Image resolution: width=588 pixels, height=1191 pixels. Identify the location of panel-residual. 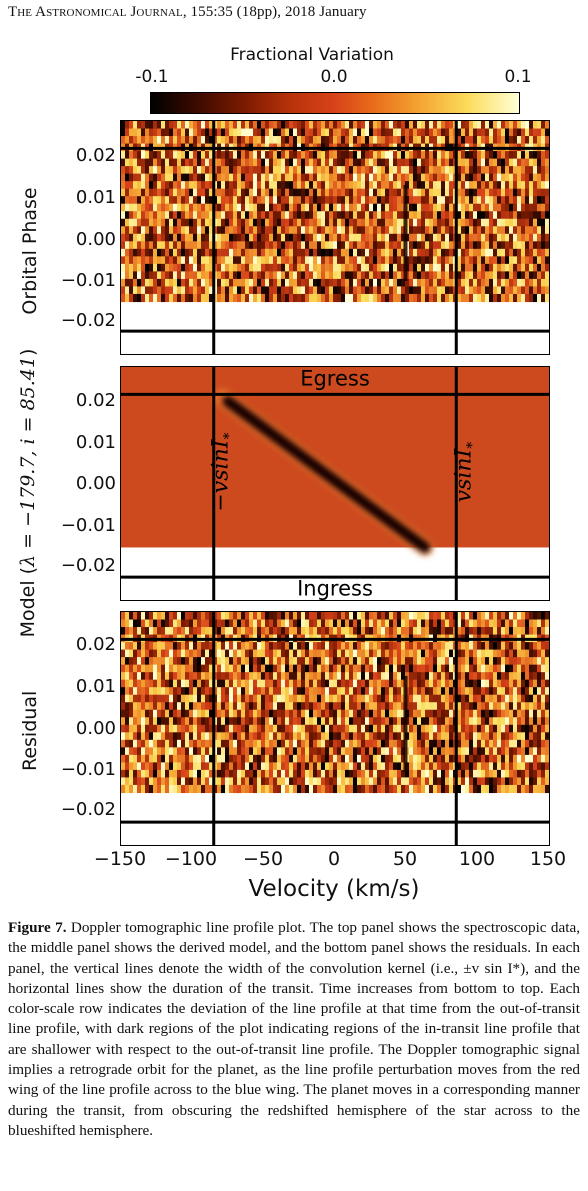
(335, 728).